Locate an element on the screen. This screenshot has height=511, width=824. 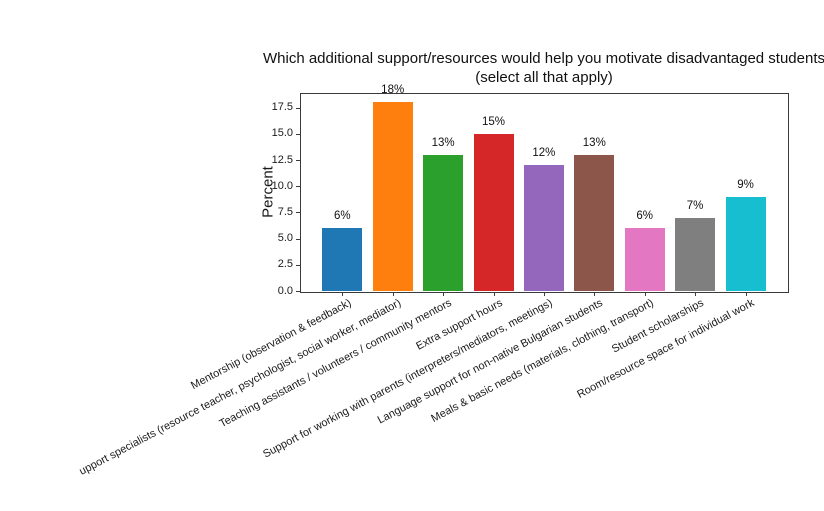
y-tick-label: 2.5 is located at coordinates (285, 264).